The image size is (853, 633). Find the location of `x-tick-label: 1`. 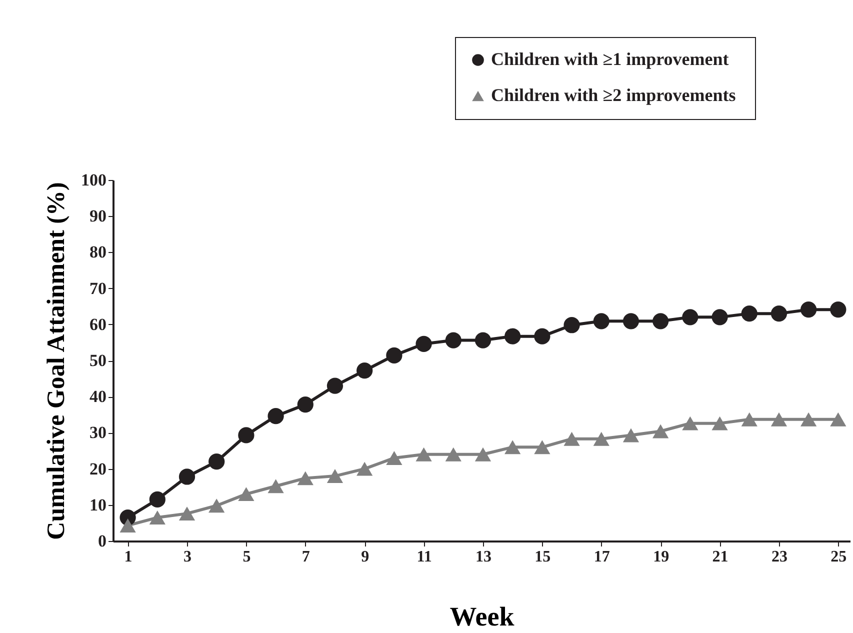

x-tick-label: 1 is located at coordinates (128, 557).